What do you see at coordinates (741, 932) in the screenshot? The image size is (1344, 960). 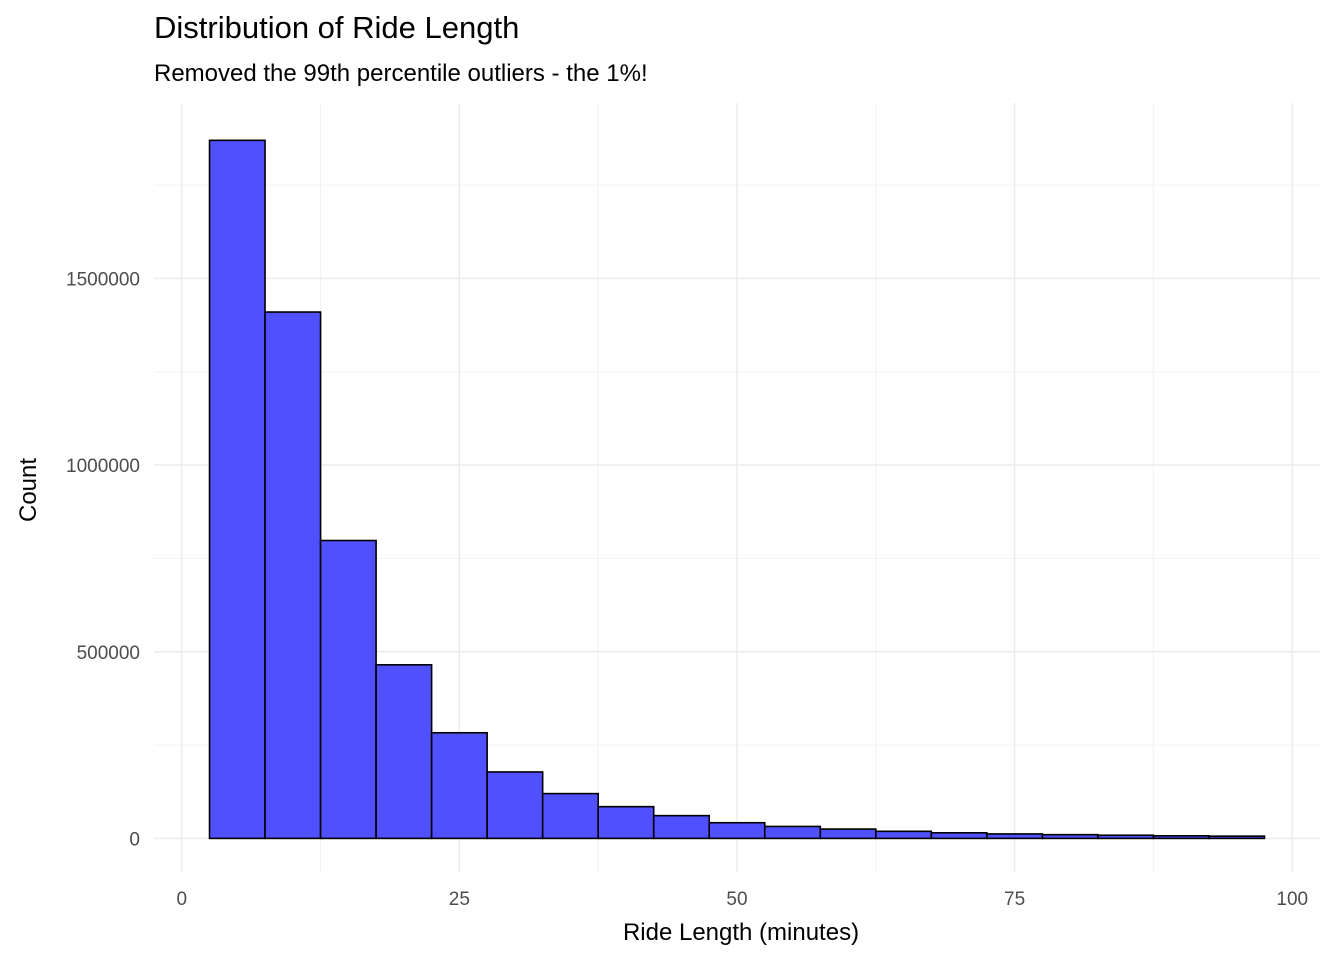 I see `x-axis-title: Ride Length (minutes)` at bounding box center [741, 932].